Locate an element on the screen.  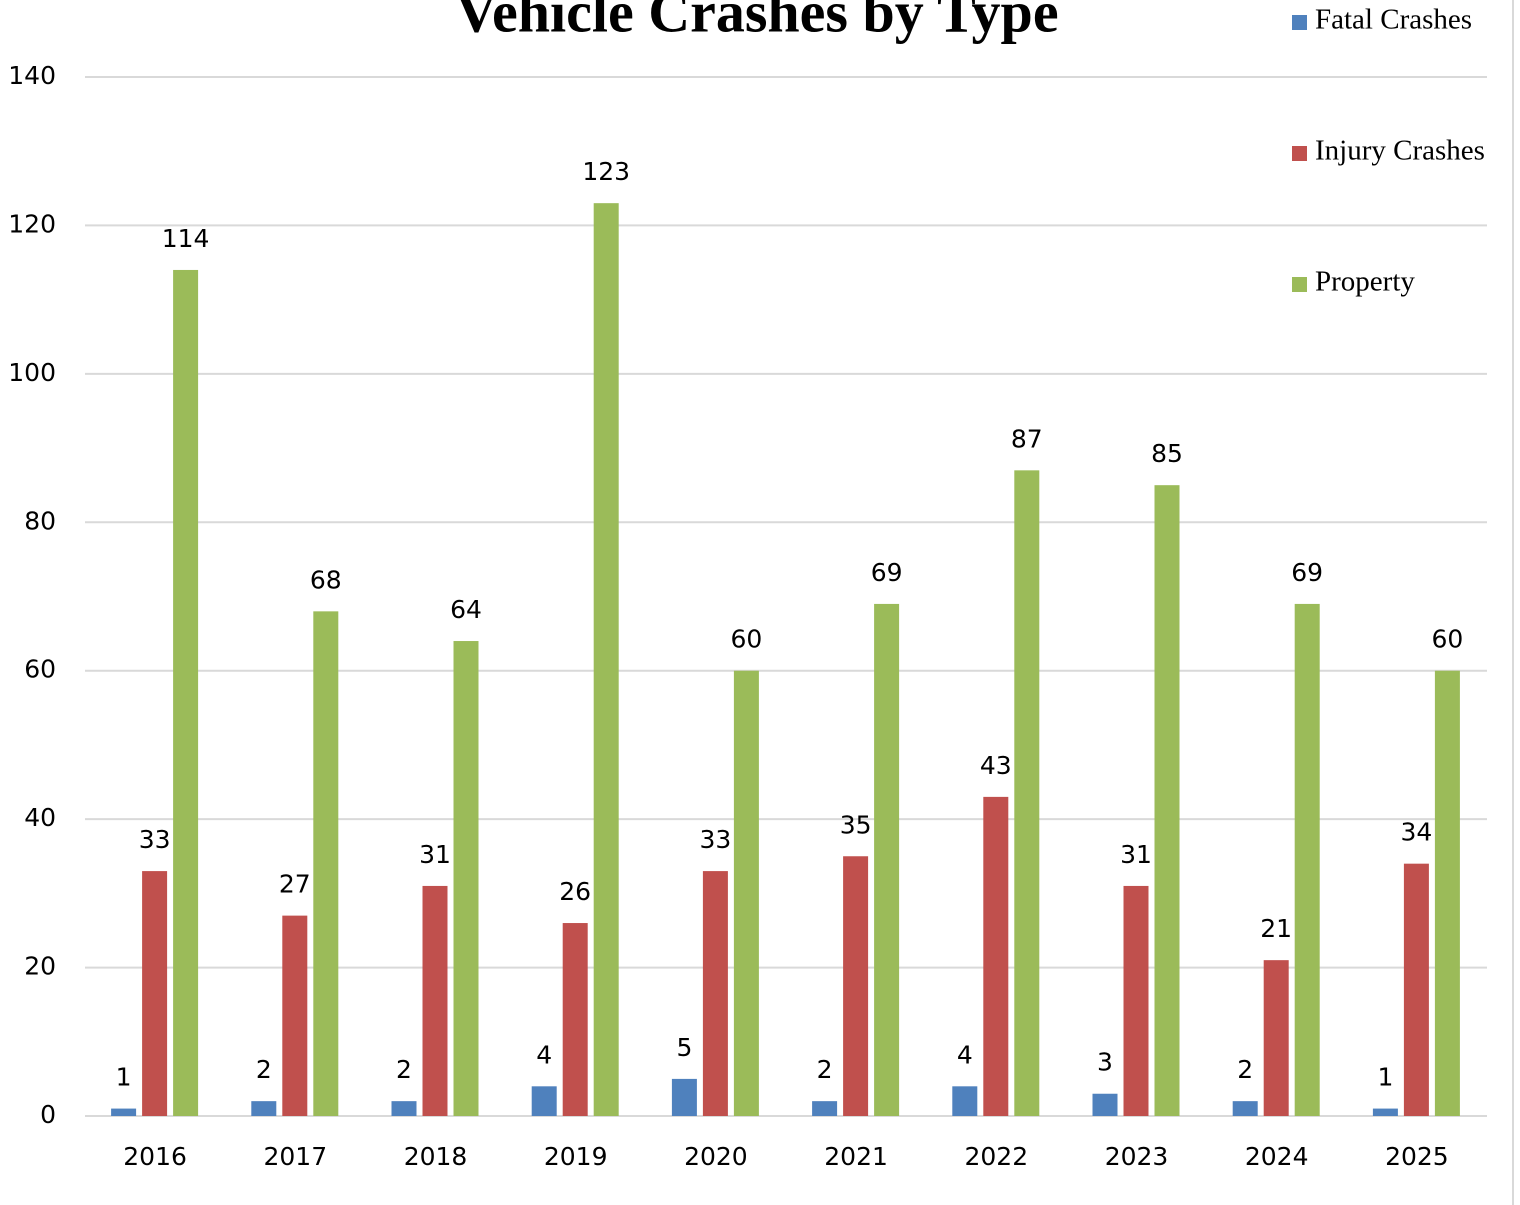
data-label: 114 is located at coordinates (186, 238).